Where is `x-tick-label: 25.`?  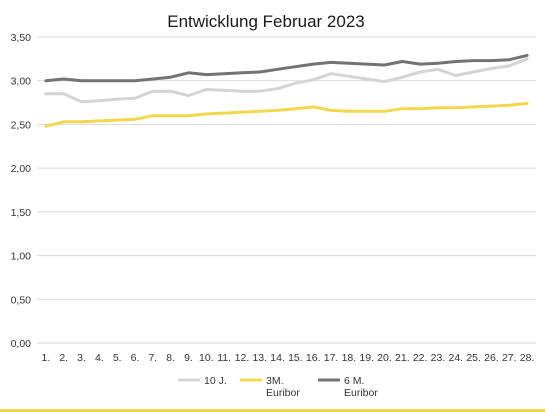 x-tick-label: 25. is located at coordinates (473, 358).